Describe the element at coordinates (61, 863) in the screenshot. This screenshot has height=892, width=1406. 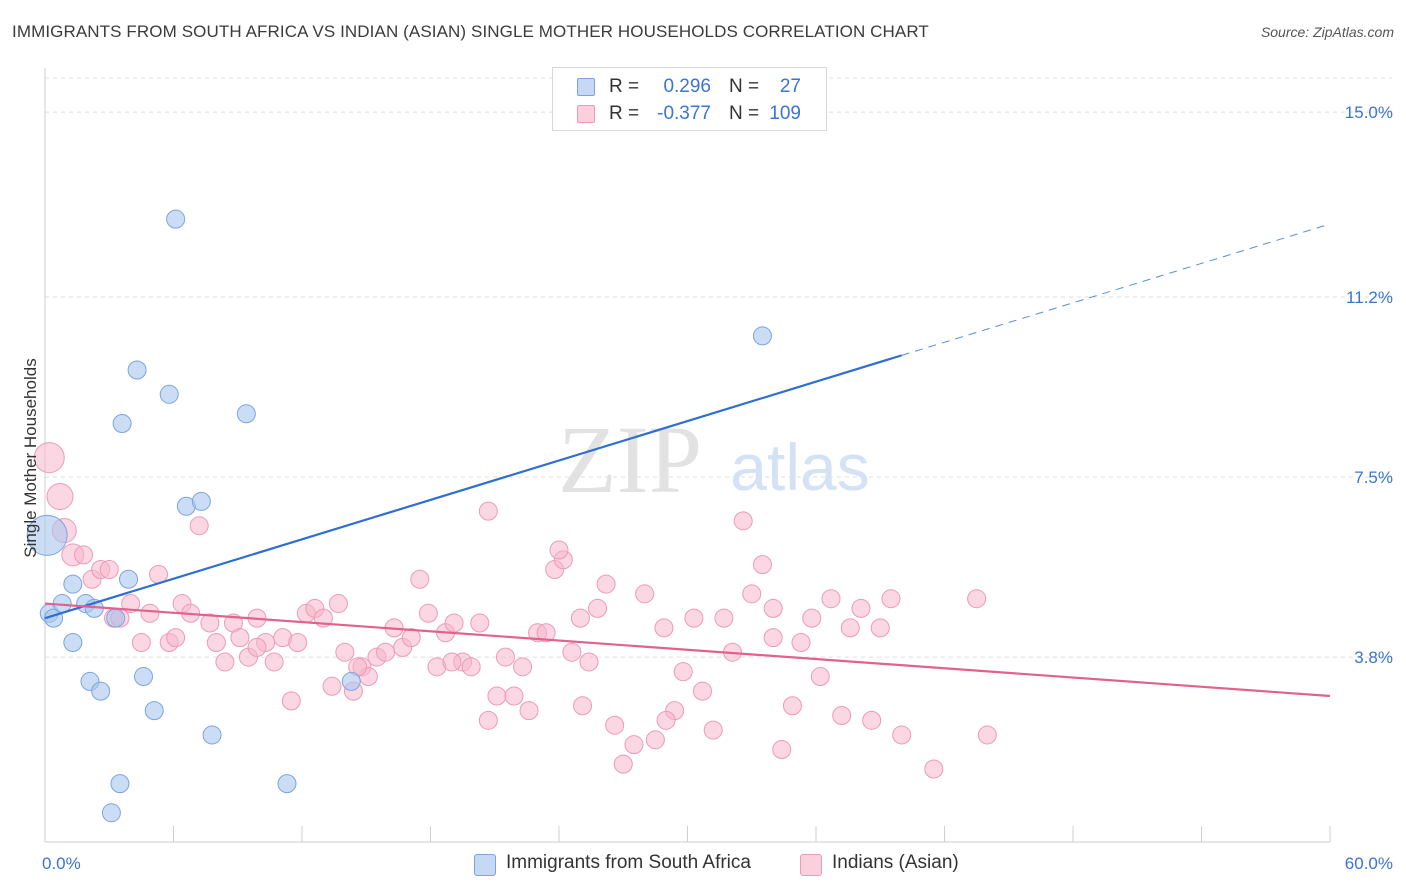
I see `x-tick-label: 0.0%` at that location.